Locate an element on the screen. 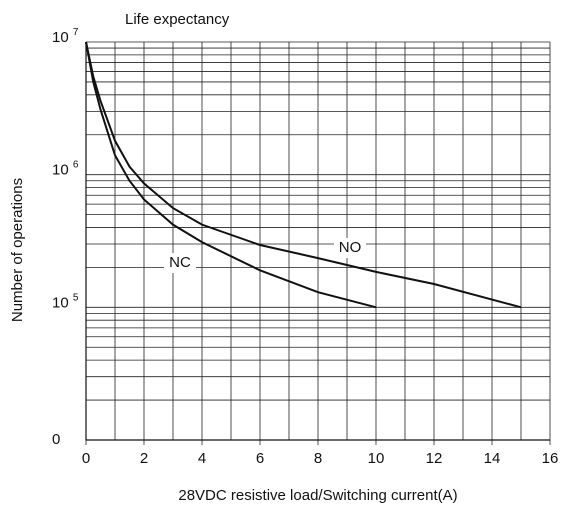  x-tick-label: 4 is located at coordinates (202, 458).